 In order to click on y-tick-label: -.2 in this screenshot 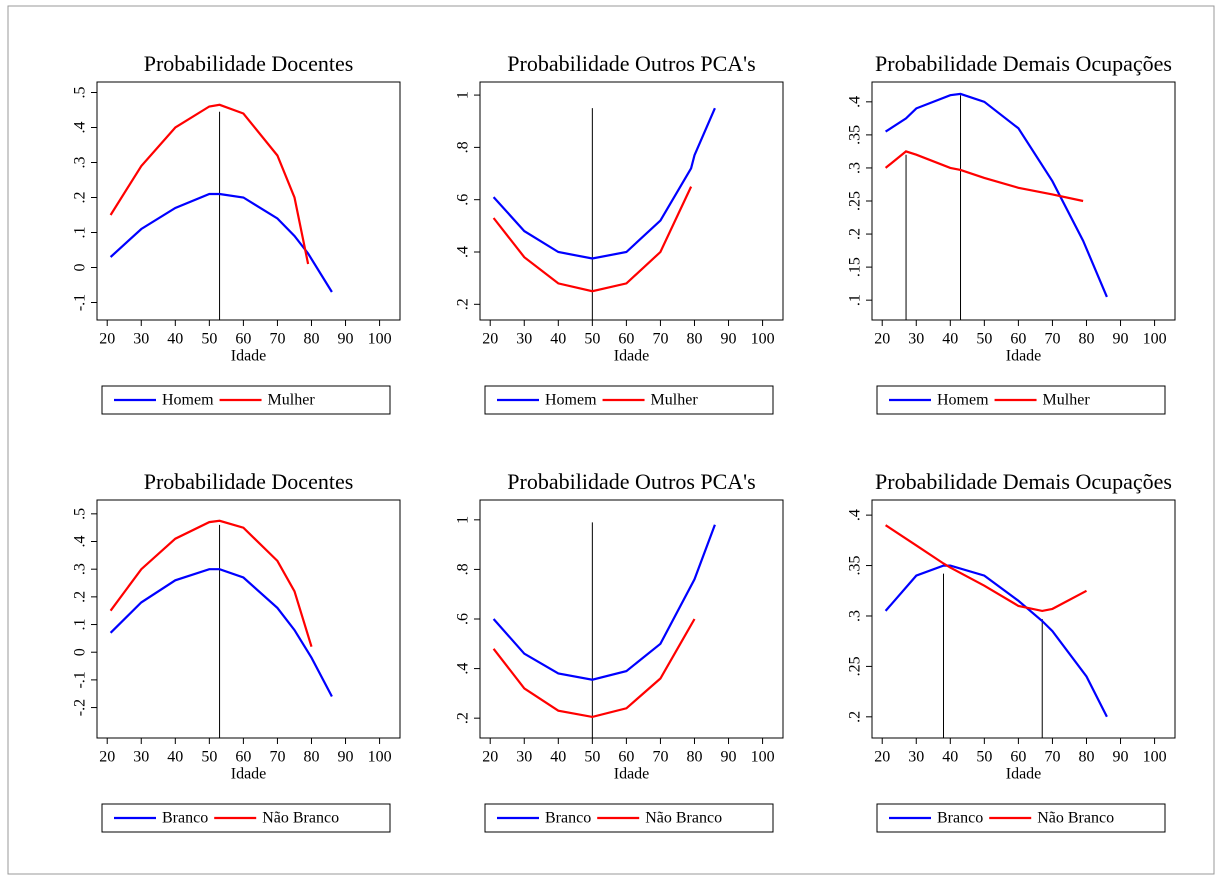, I will do `click(80, 707)`.